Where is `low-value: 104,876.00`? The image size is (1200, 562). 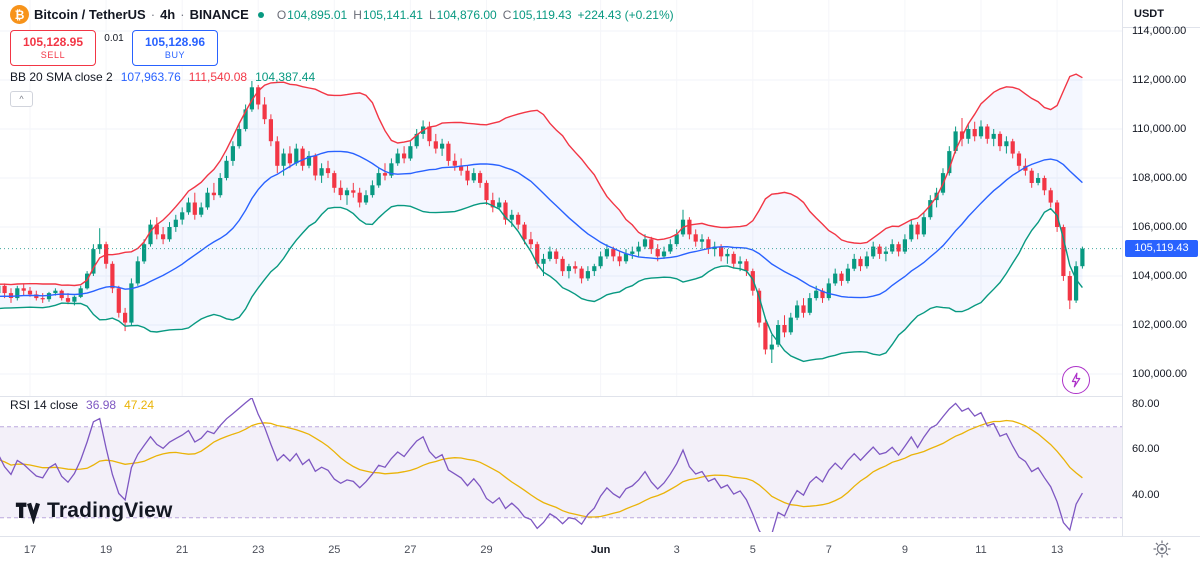
low-value: 104,876.00 is located at coordinates (466, 14).